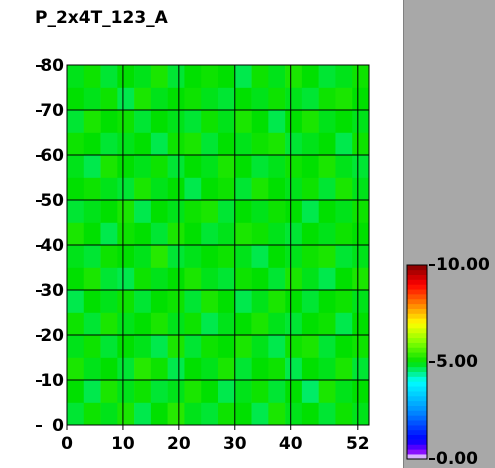  What do you see at coordinates (58, 426) in the screenshot?
I see `y-tick-label: 0` at bounding box center [58, 426].